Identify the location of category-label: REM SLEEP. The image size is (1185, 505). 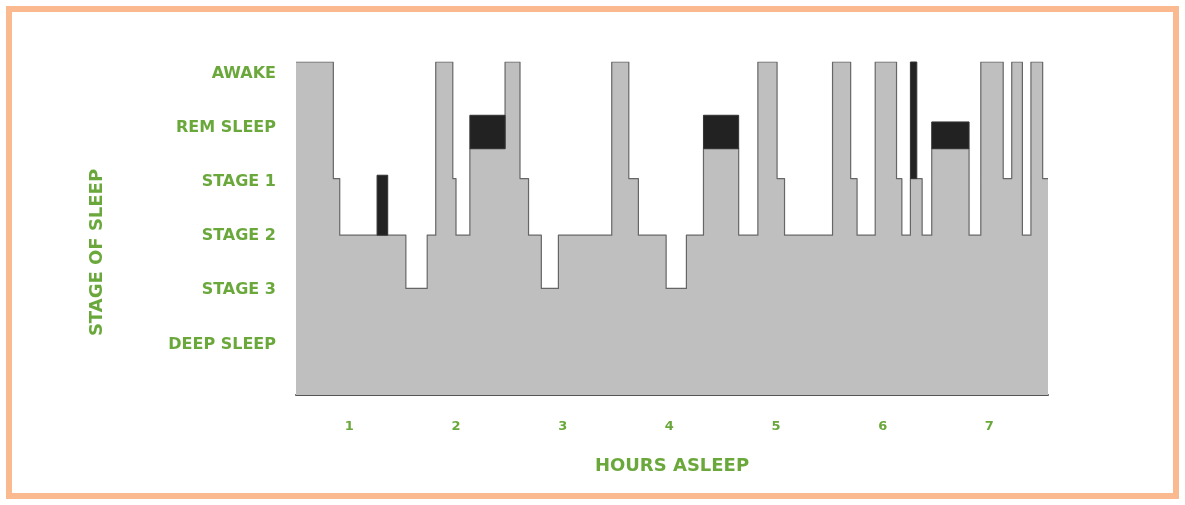
(225, 126).